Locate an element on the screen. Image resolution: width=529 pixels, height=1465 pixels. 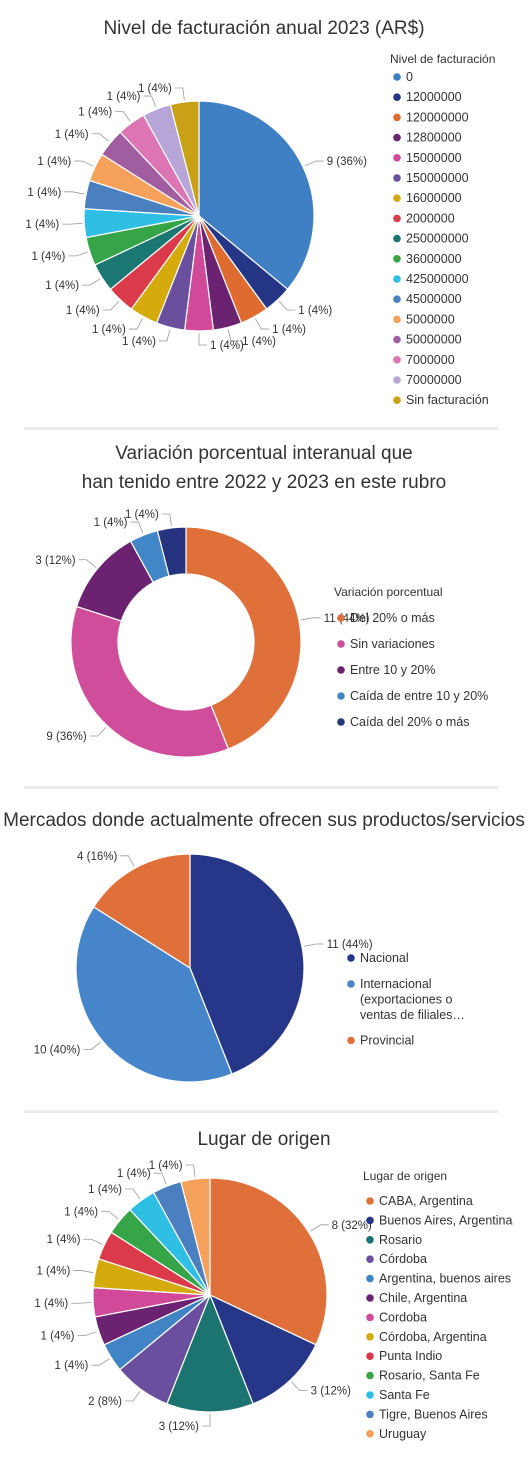
legend-label: CABA, Argentina is located at coordinates (426, 1201).